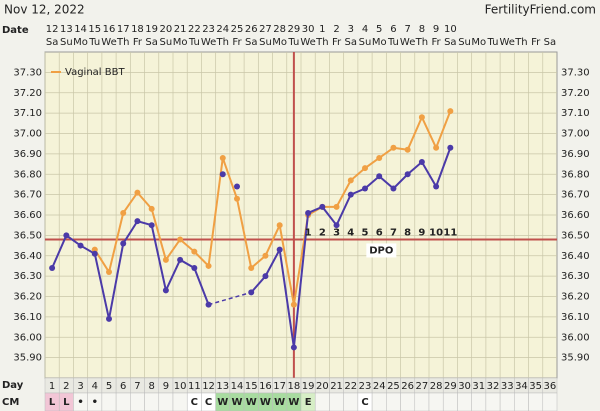  Describe the element at coordinates (52, 386) in the screenshot. I see `day-label: 1` at that location.